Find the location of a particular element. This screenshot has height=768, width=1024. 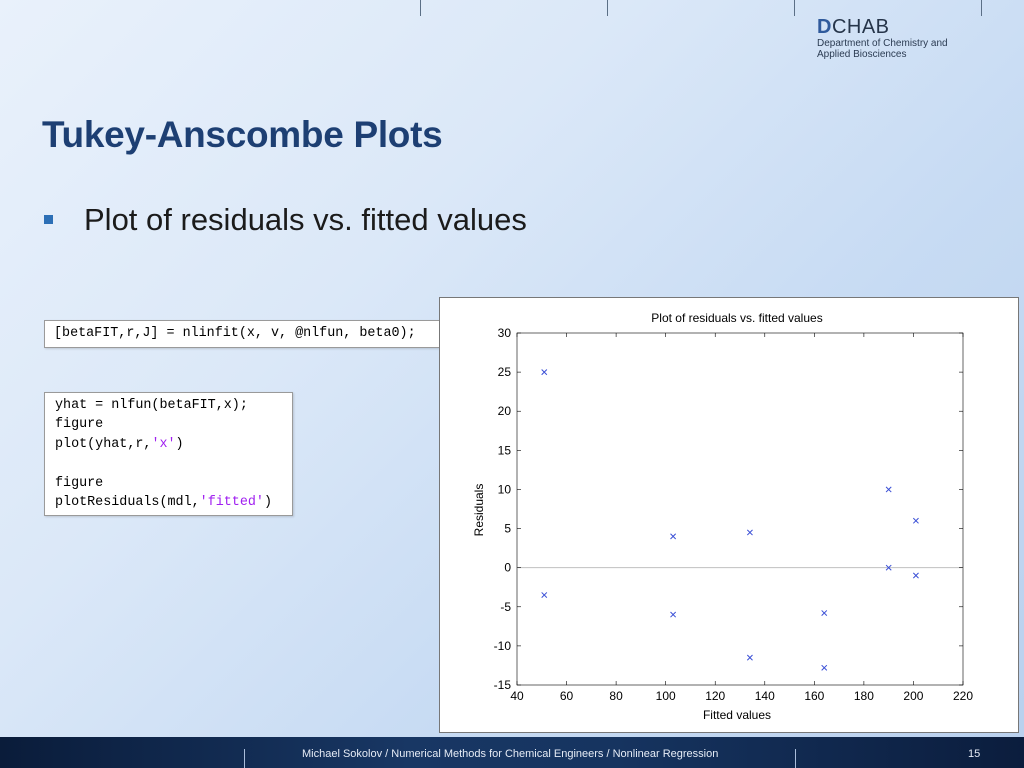

code-line: plot(yhat,r,'x') is located at coordinates (173, 444).